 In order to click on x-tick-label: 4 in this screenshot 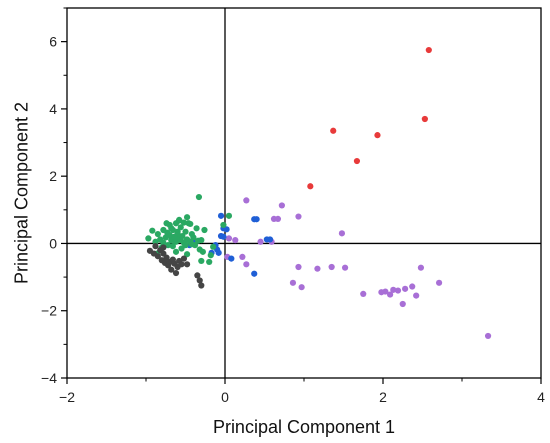, I will do `click(541, 397)`.